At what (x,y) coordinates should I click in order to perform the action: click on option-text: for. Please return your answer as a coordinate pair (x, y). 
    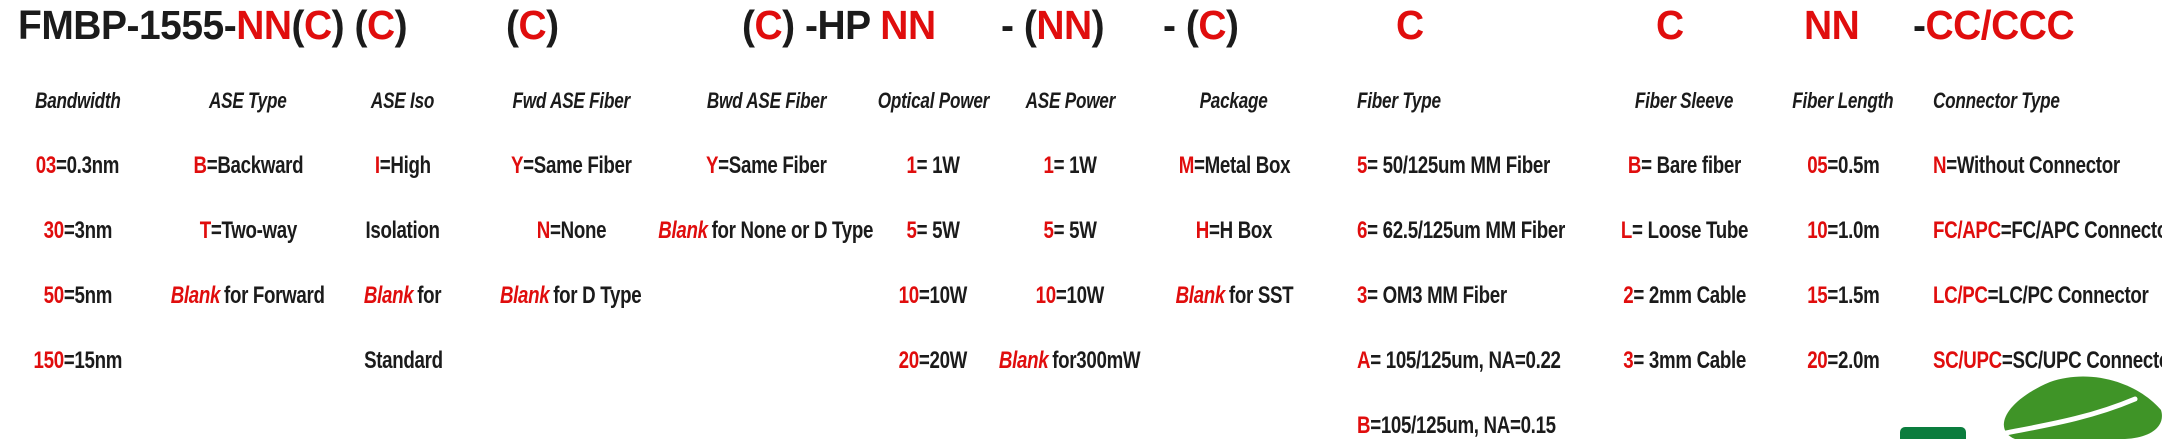
    Looking at the image, I should click on (429, 295).